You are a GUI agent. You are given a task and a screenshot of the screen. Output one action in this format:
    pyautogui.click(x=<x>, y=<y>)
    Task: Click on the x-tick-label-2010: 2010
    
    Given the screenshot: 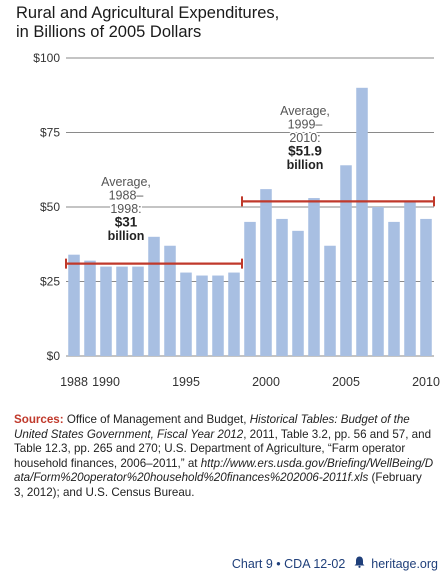 What is the action you would take?
    pyautogui.click(x=426, y=382)
    